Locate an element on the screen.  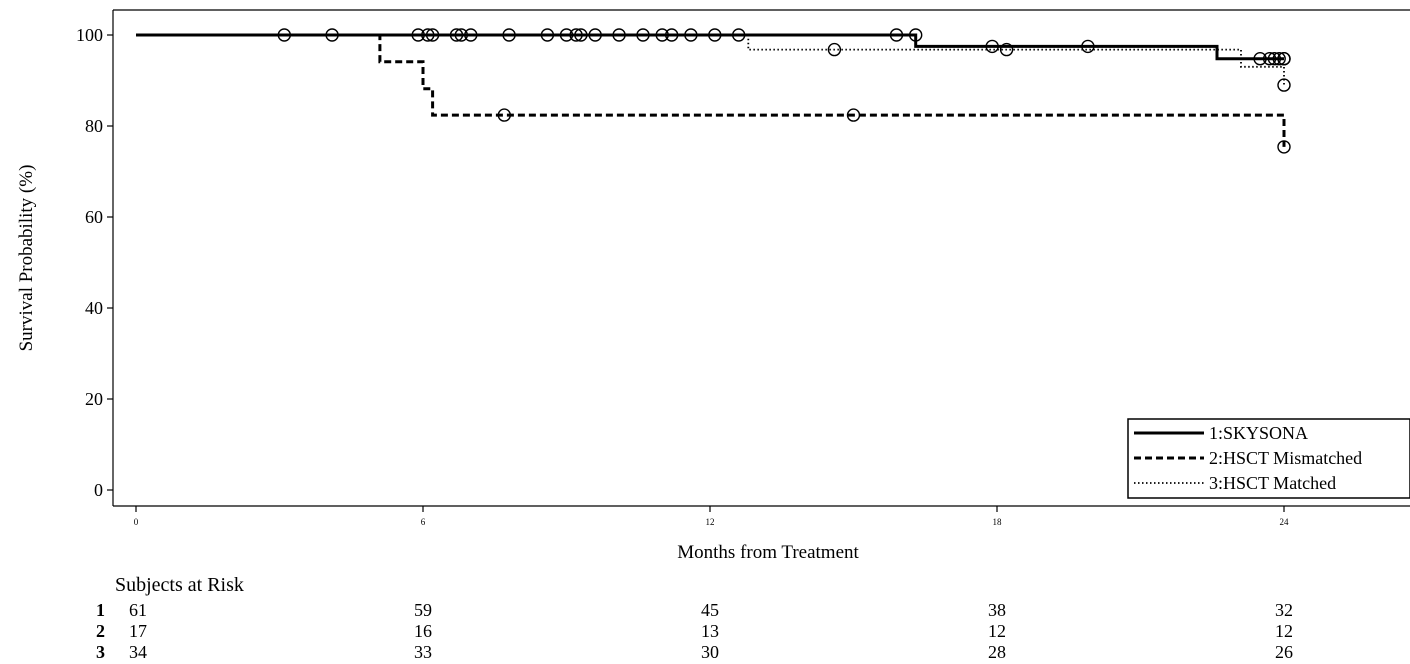
risk-table-title: Subjects at Risk is located at coordinates (179, 585).